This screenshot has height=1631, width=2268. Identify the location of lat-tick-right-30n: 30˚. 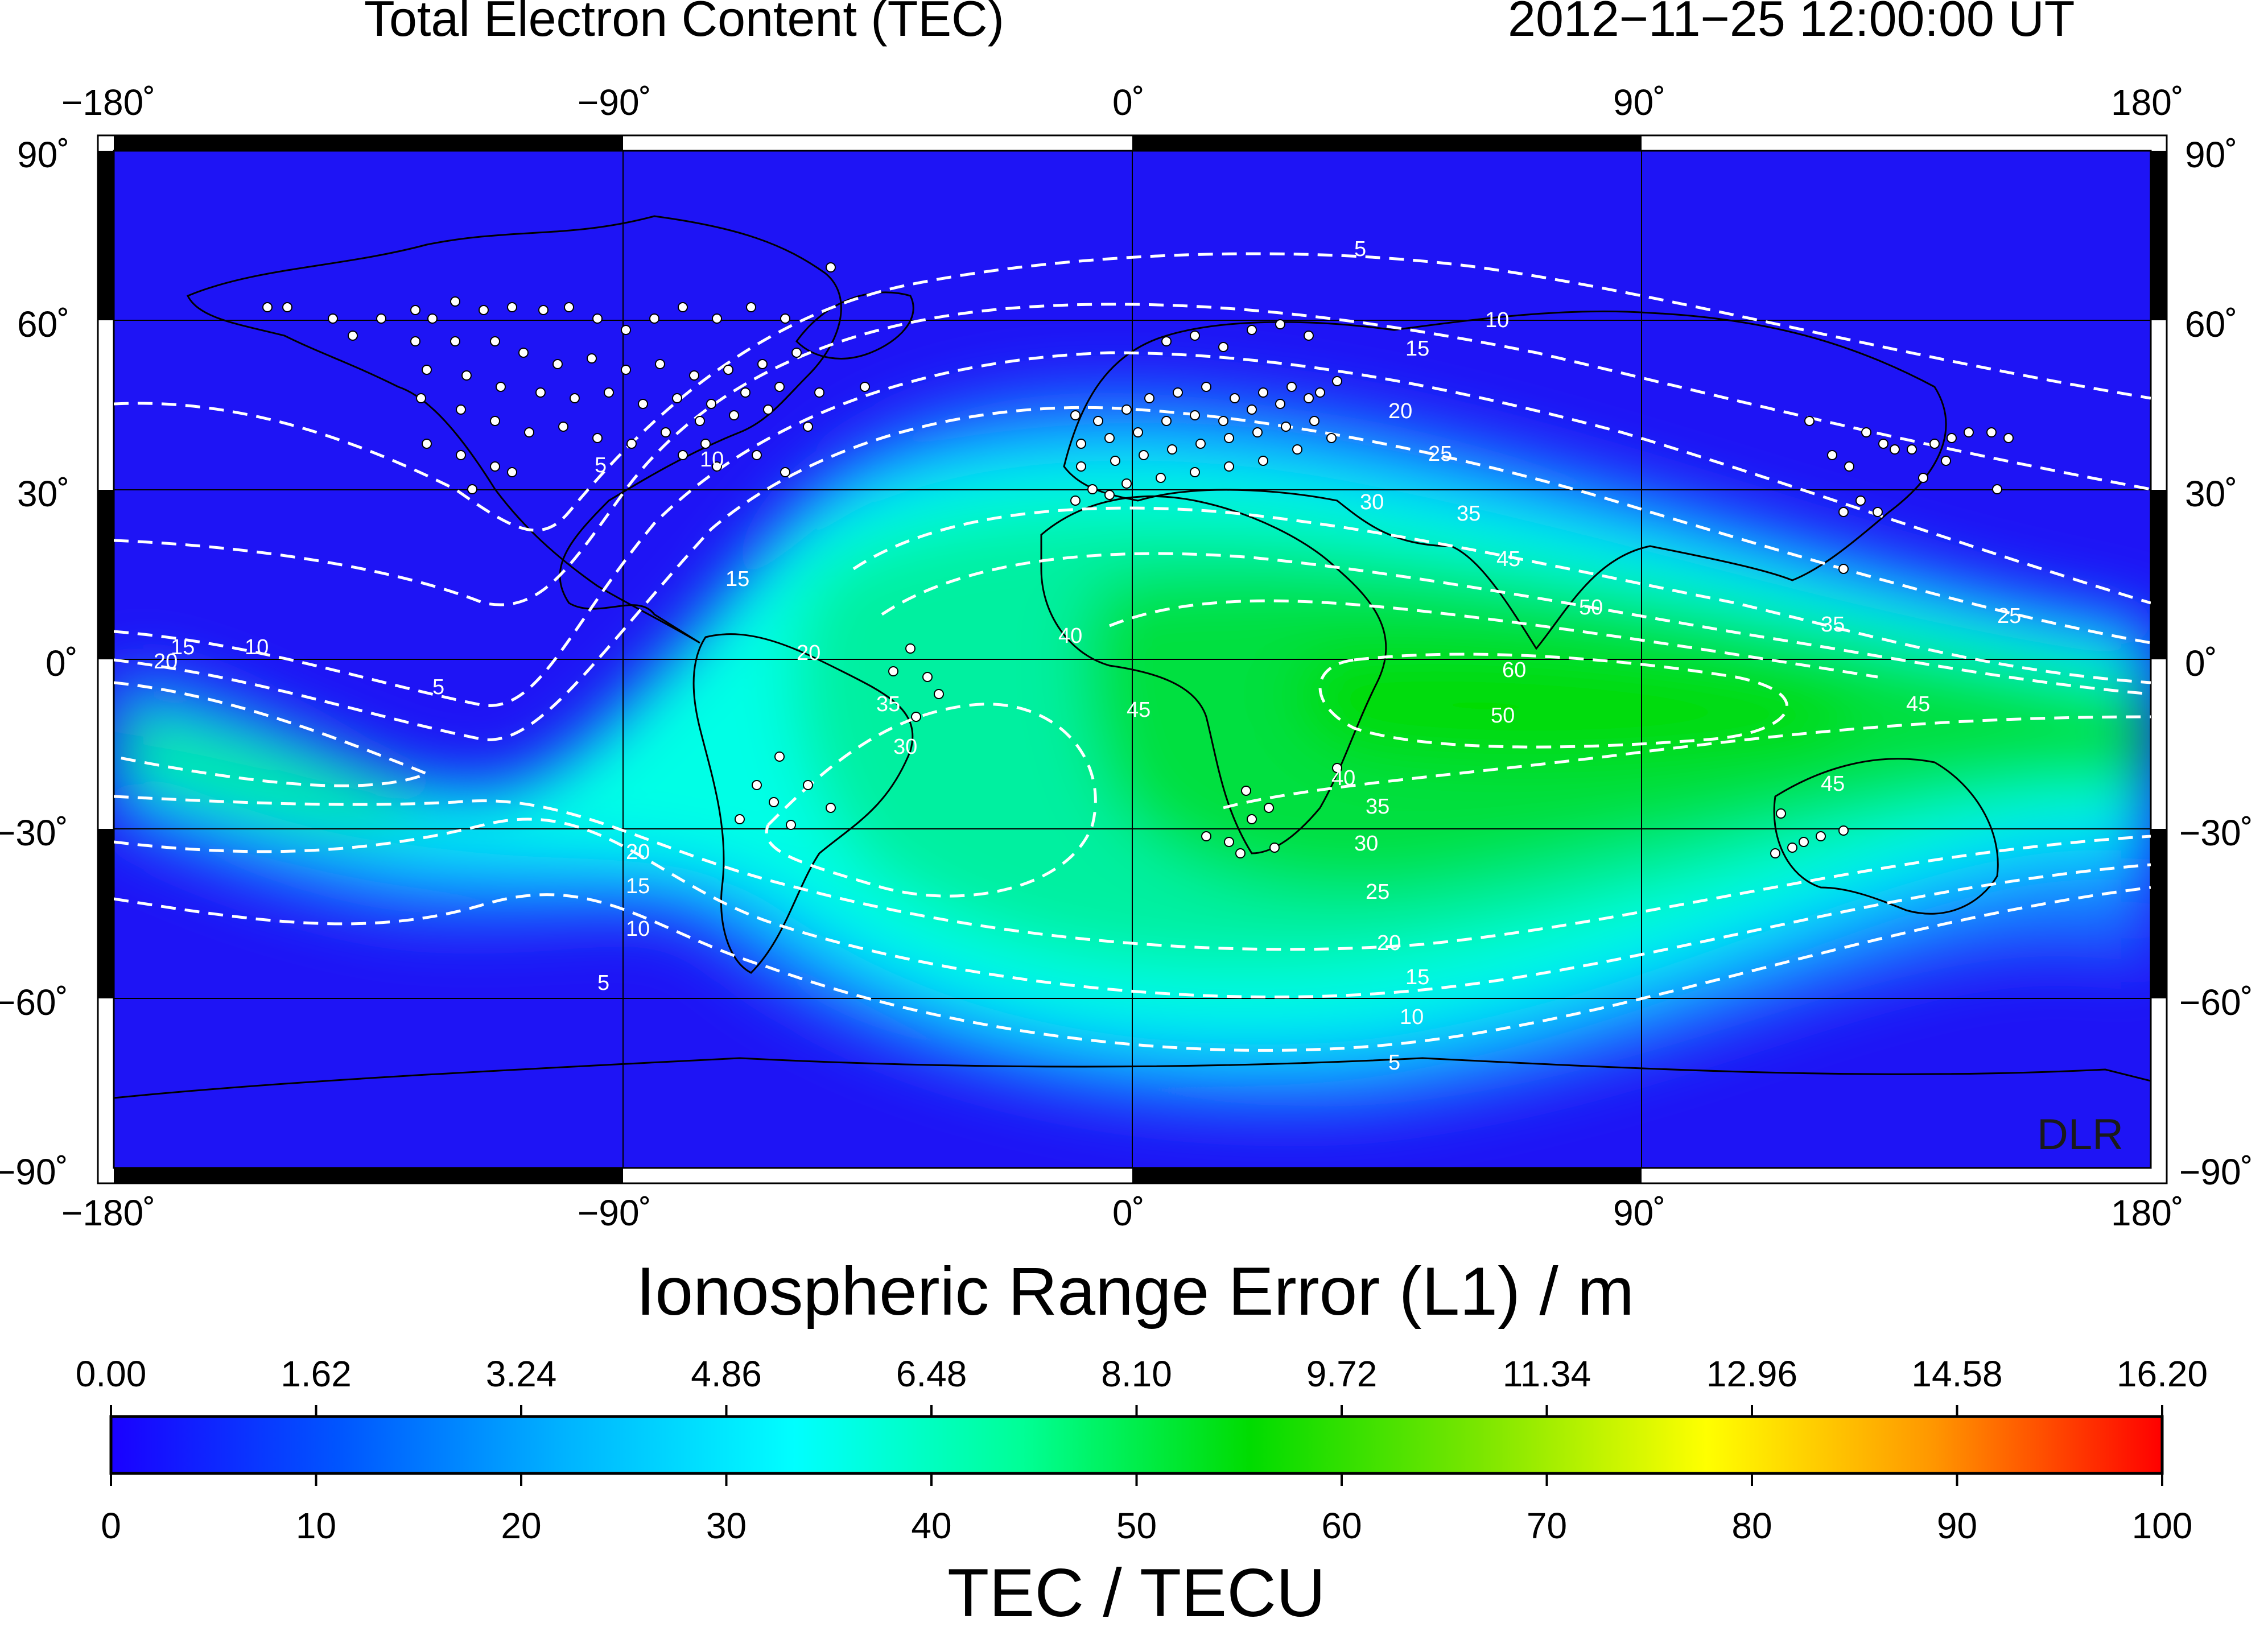
(2211, 493).